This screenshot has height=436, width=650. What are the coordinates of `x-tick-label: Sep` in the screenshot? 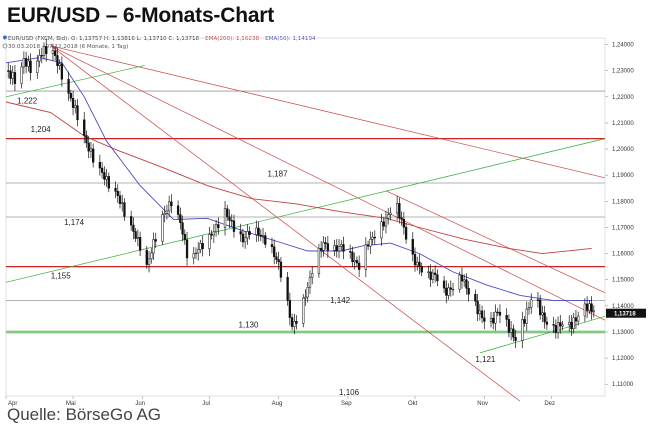 It's located at (346, 404).